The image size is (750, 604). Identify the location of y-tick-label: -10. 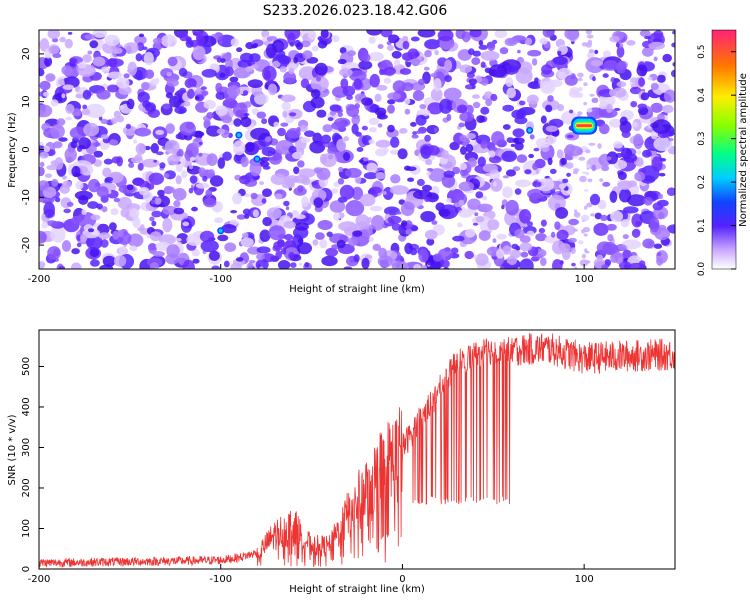
(26, 197).